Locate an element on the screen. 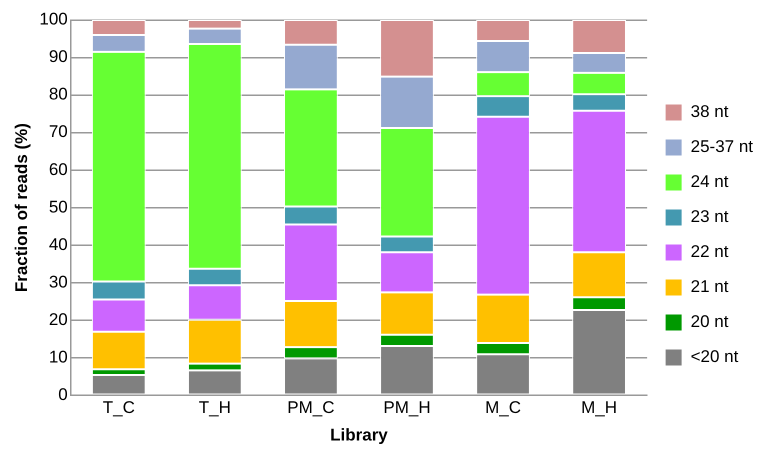  y-tick-label: 10 is located at coordinates (58, 356).